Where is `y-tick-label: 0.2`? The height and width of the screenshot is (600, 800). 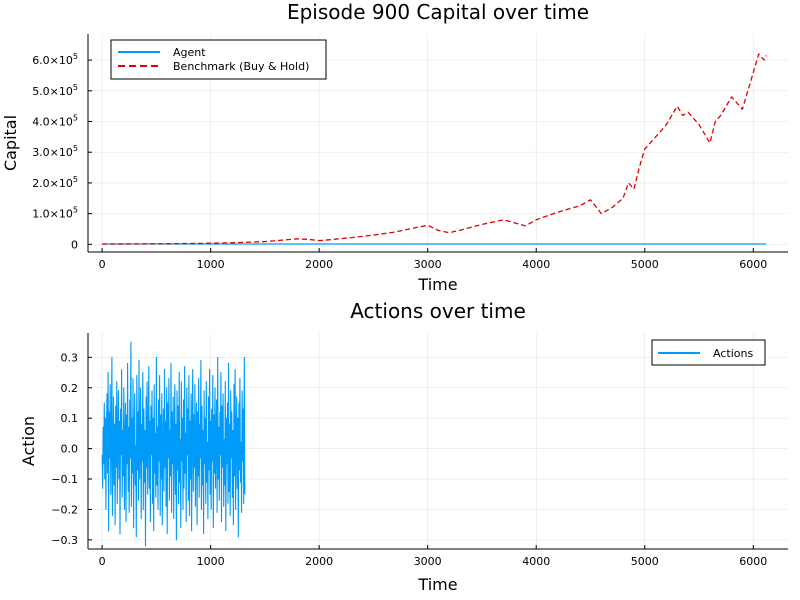
y-tick-label: 0.2 is located at coordinates (70, 388).